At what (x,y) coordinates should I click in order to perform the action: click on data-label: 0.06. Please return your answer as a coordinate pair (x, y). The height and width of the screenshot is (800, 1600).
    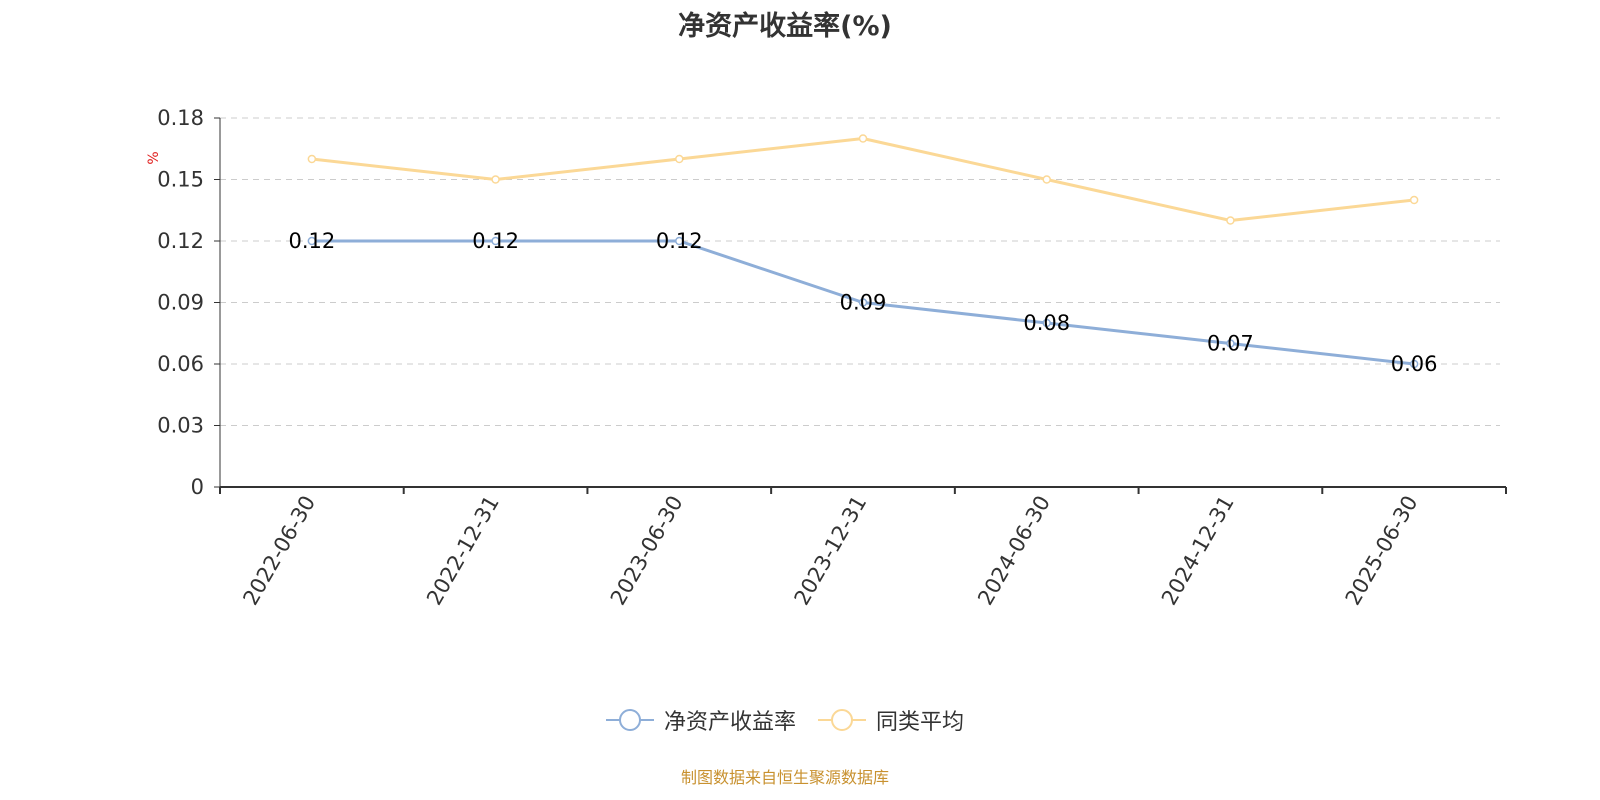
    Looking at the image, I should click on (1414, 364).